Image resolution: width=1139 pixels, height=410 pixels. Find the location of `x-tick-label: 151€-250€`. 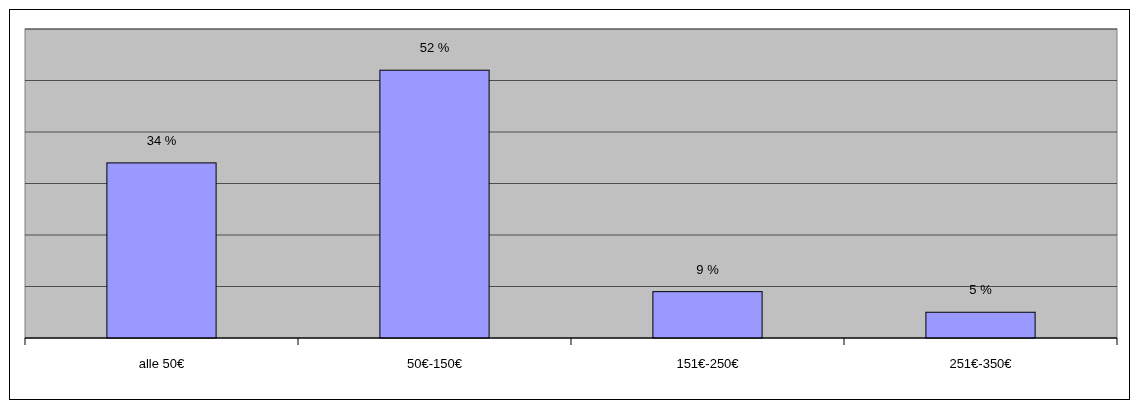

x-tick-label: 151€-250€ is located at coordinates (708, 363).